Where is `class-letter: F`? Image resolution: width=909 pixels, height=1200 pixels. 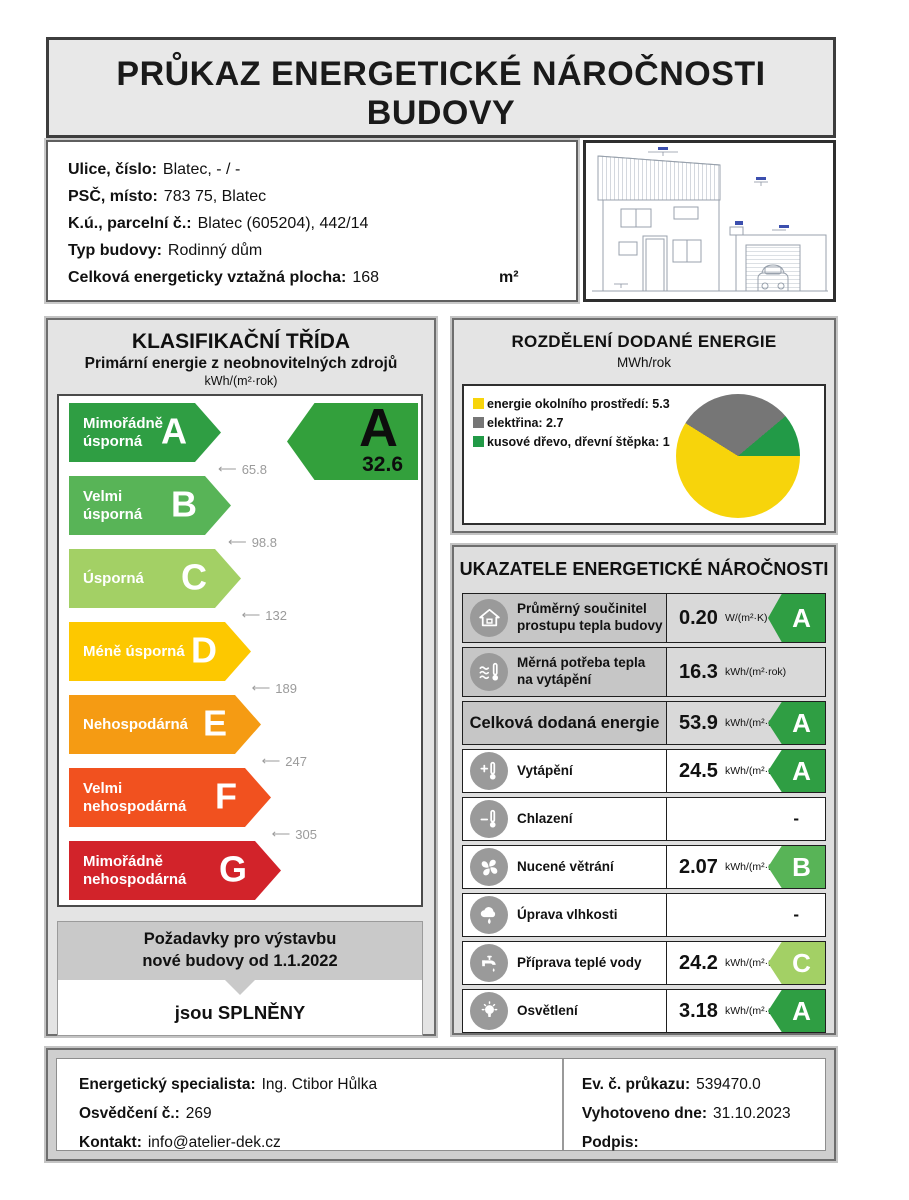 class-letter: F is located at coordinates (226, 796).